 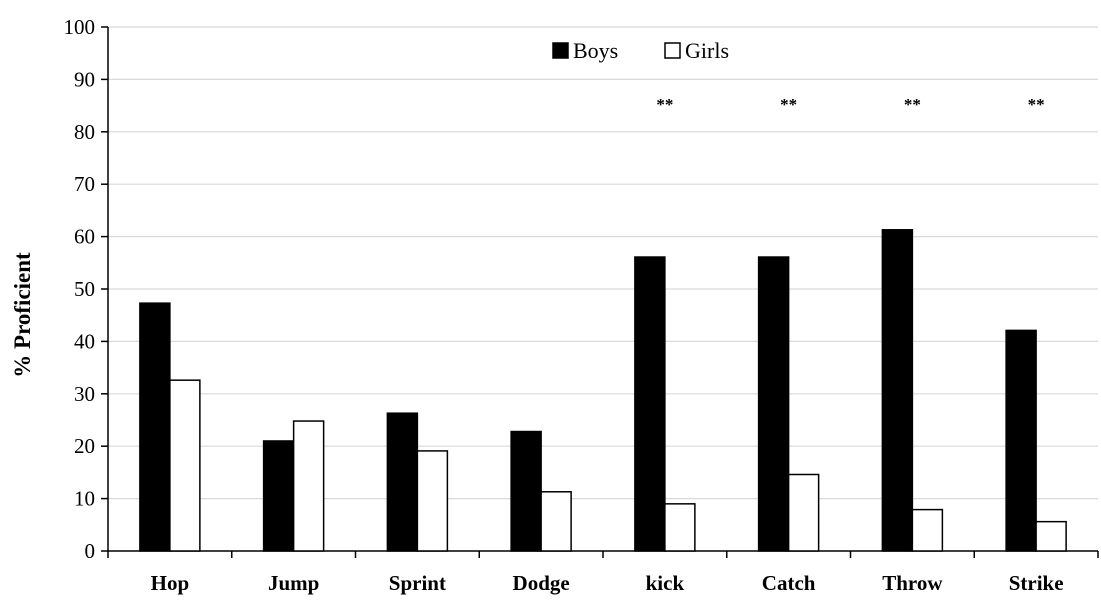 What do you see at coordinates (672, 50) in the screenshot?
I see `legend-swatch-girls` at bounding box center [672, 50].